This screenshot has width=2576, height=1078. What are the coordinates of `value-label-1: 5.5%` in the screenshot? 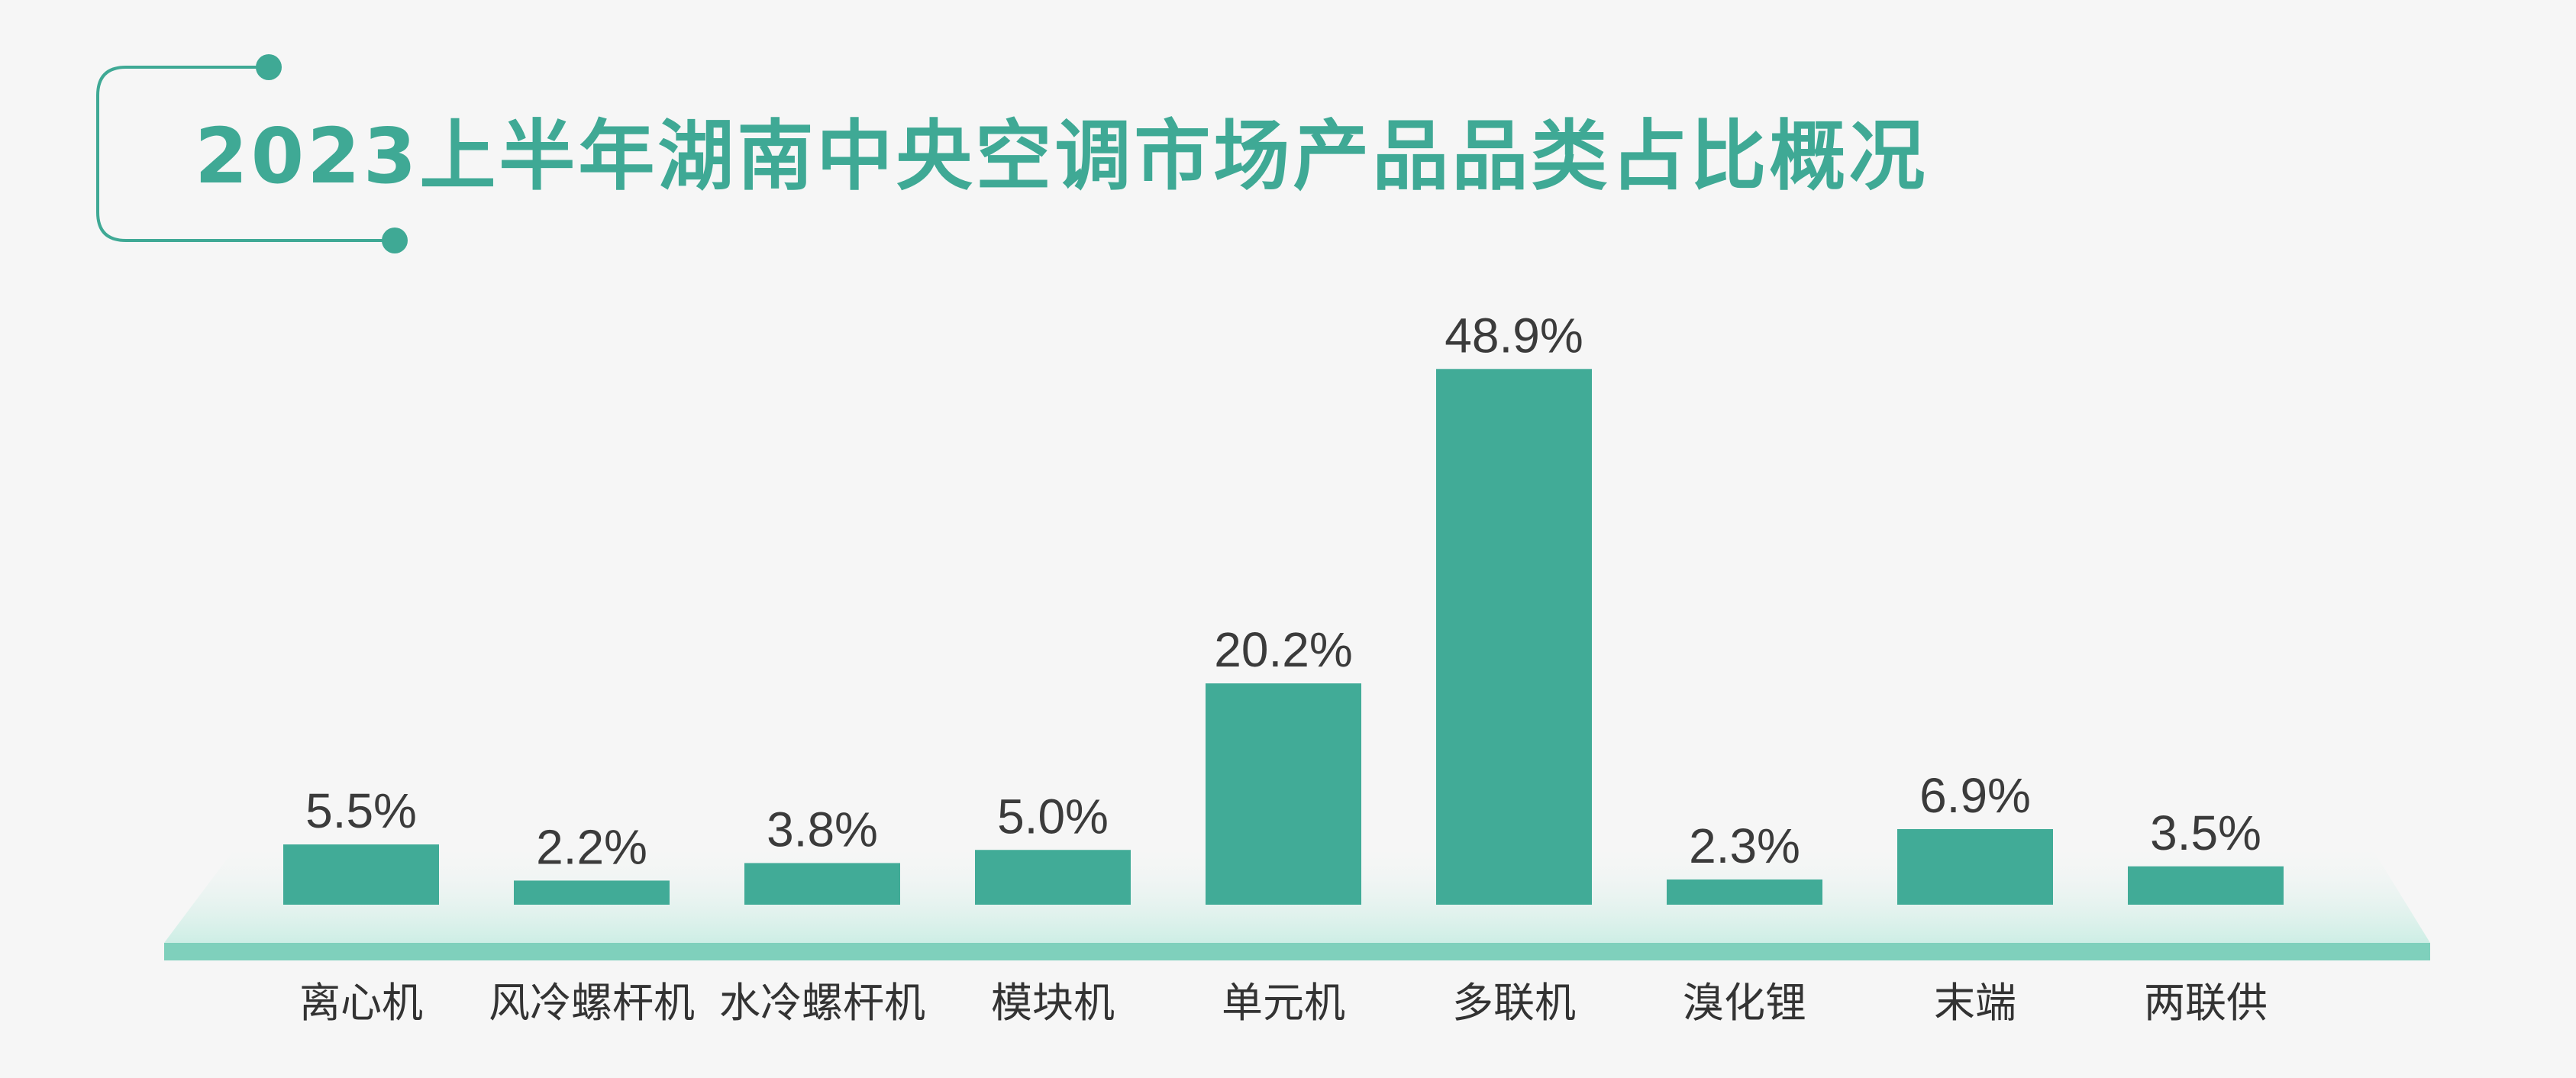 It's located at (361, 810).